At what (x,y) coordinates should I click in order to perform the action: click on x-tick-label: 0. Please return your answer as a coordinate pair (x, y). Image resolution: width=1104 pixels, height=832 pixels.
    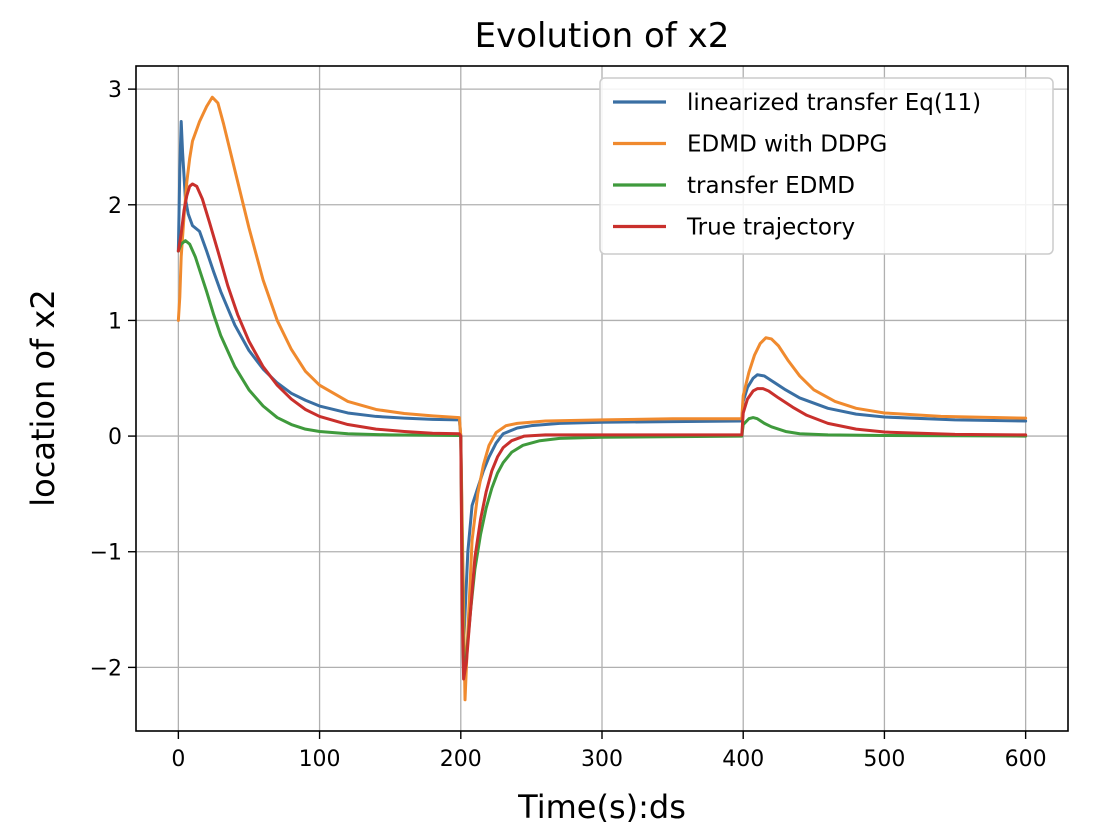
    Looking at the image, I should click on (178, 759).